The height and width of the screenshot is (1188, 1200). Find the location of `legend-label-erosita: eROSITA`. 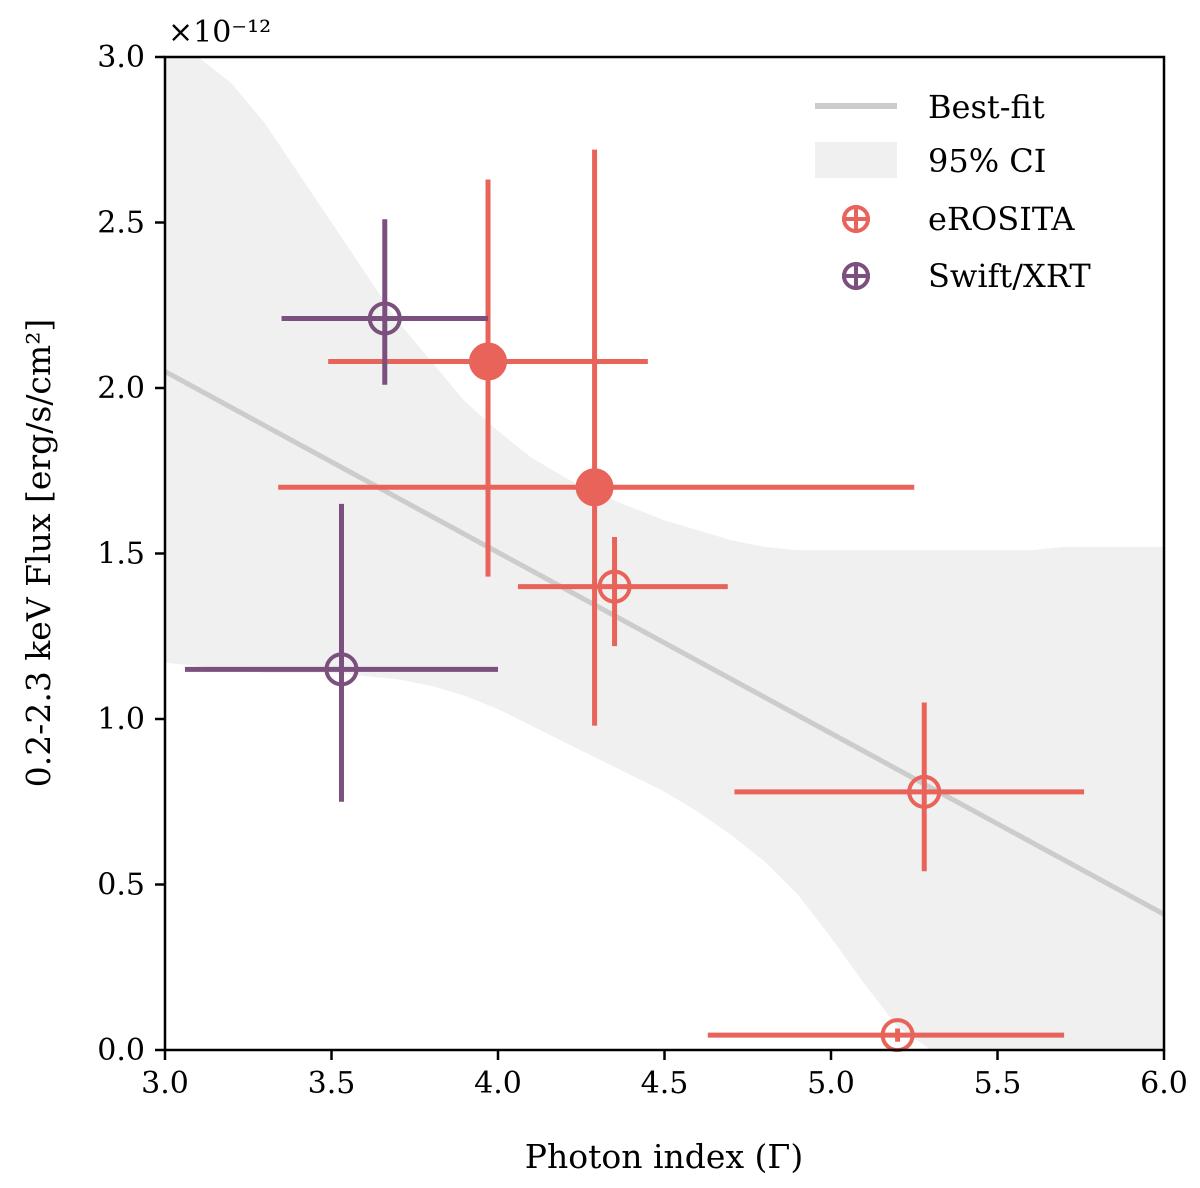

legend-label-erosita: eROSITA is located at coordinates (1001, 219).